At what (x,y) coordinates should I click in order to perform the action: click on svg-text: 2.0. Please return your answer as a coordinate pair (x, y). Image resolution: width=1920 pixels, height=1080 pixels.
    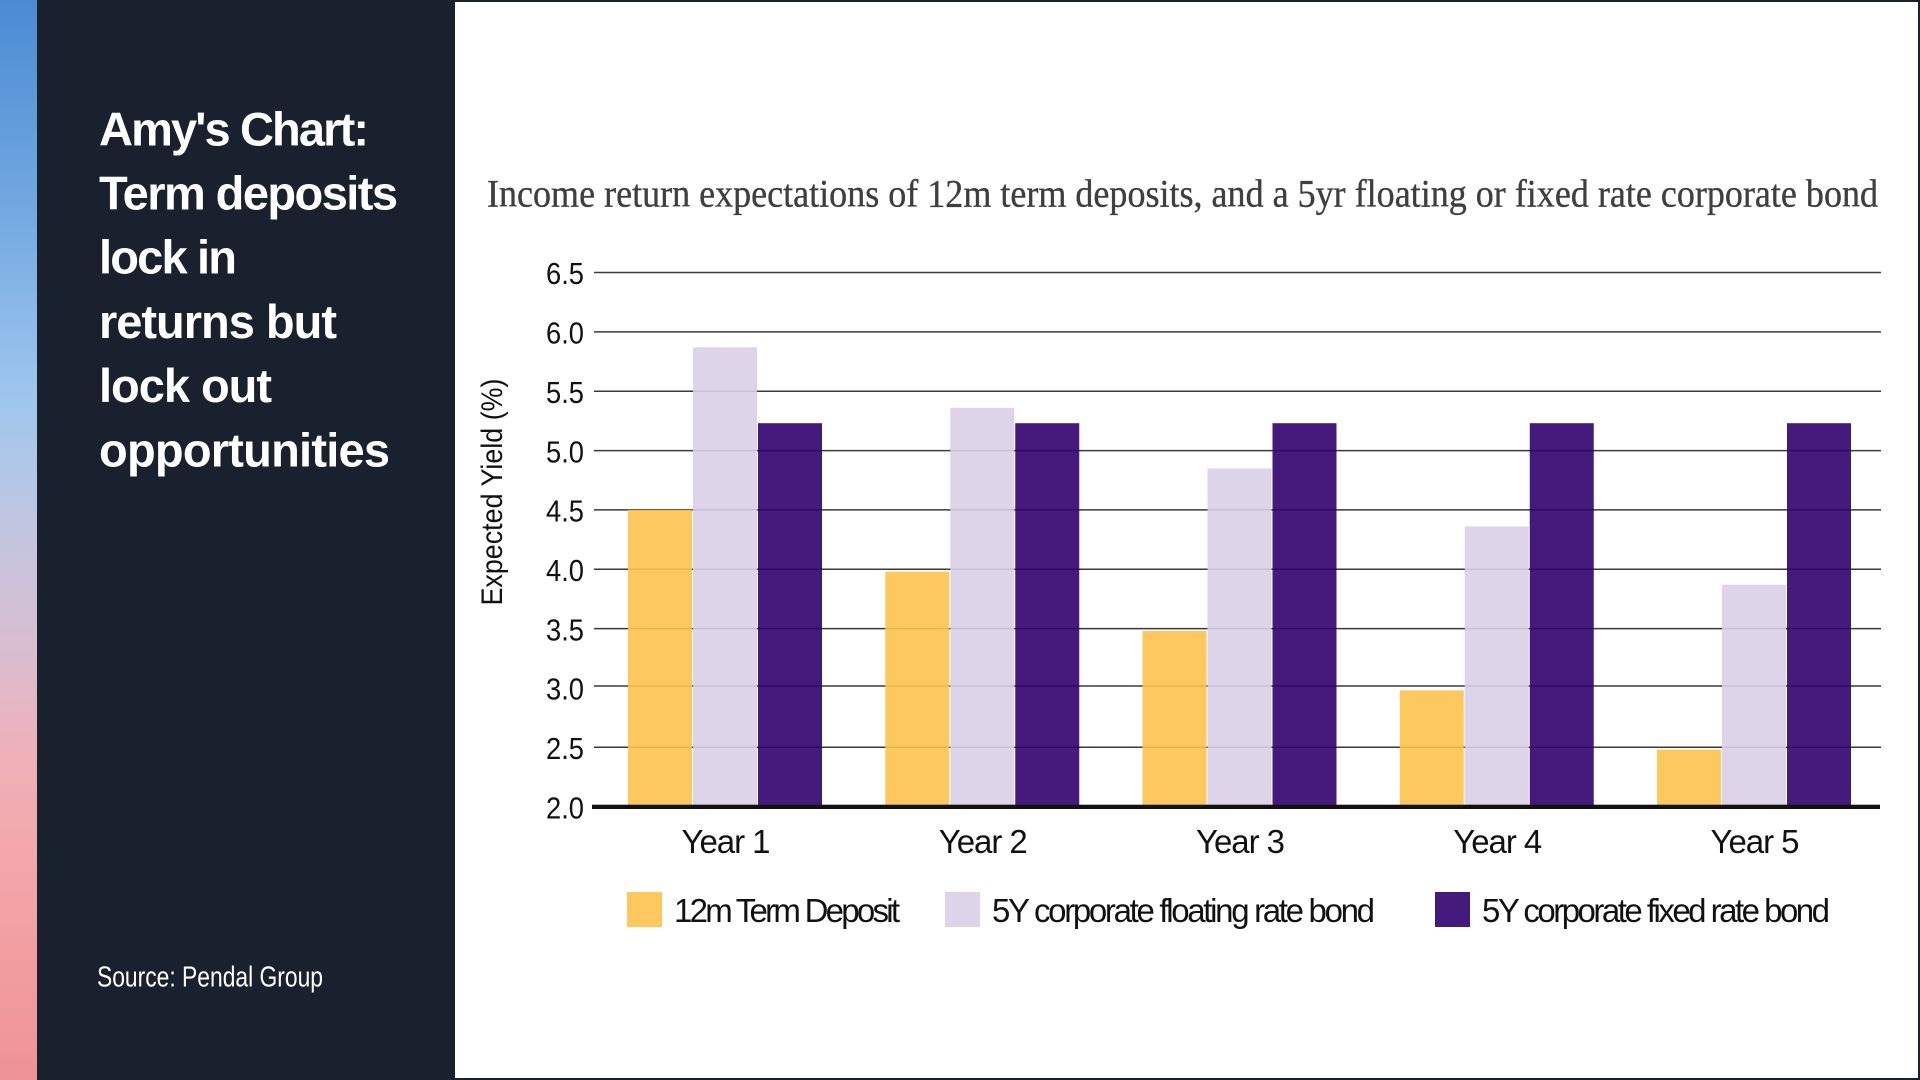
    Looking at the image, I should click on (565, 807).